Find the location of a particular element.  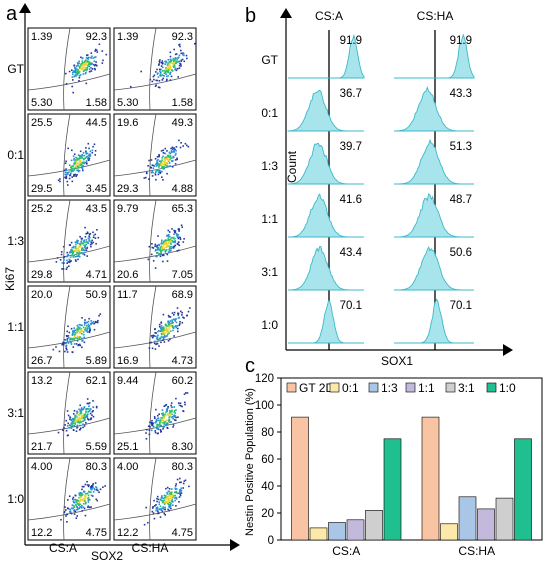

flow-quadrant-ul: 4.00 is located at coordinates (127, 467).